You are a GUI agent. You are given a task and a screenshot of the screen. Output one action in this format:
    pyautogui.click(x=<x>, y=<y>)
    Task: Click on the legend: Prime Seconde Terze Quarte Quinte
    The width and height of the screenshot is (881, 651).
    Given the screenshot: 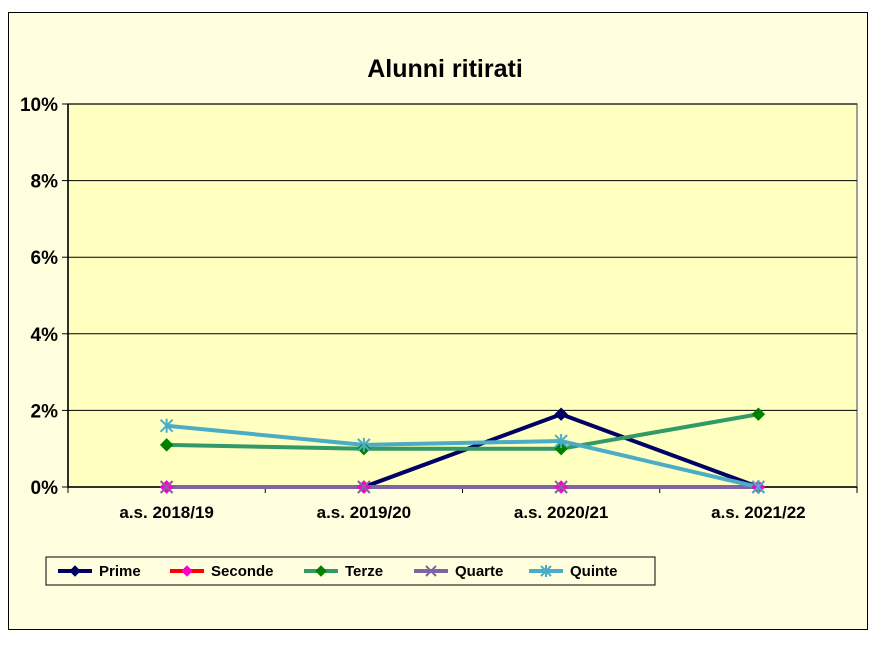 What is the action you would take?
    pyautogui.click(x=350, y=571)
    